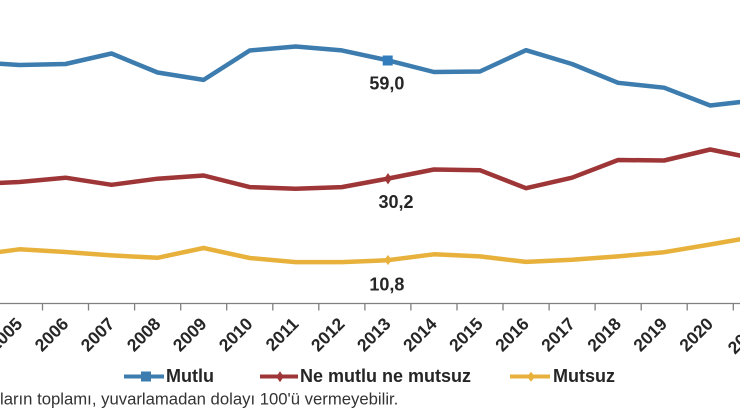 Image resolution: width=740 pixels, height=420 pixels. Describe the element at coordinates (144, 335) in the screenshot. I see `svg-text: 2008` at that location.